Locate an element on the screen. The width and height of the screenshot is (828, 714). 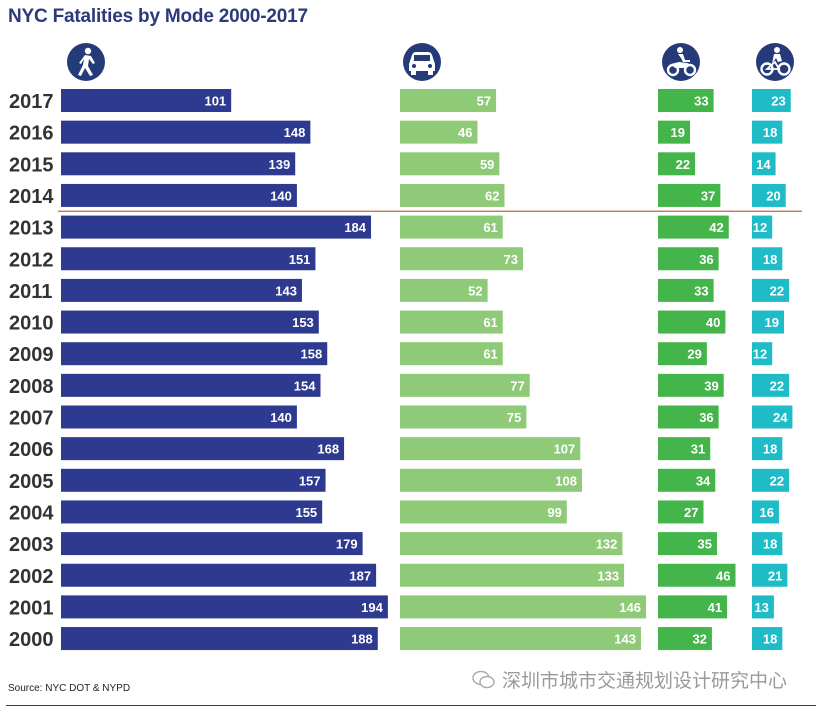
value-label-pedestrian: 179 is located at coordinates (347, 544).